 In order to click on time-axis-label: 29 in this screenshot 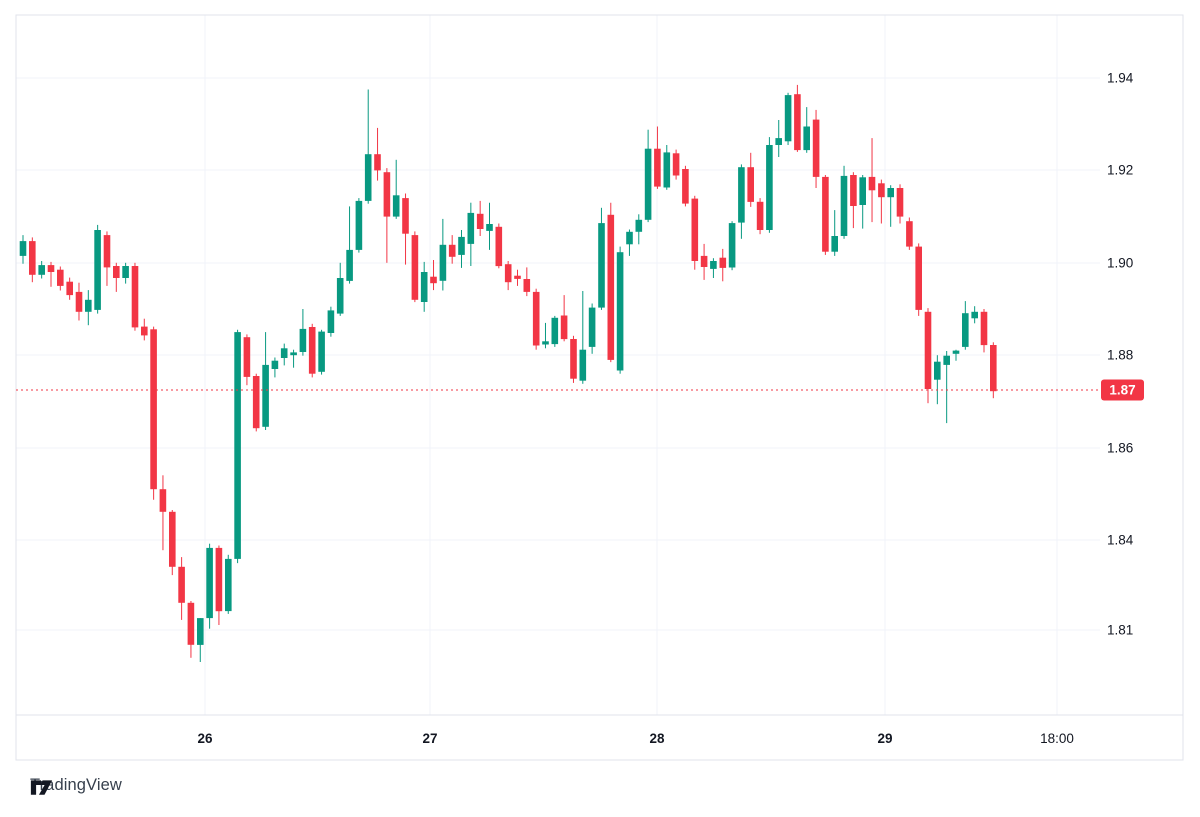, I will do `click(884, 738)`.